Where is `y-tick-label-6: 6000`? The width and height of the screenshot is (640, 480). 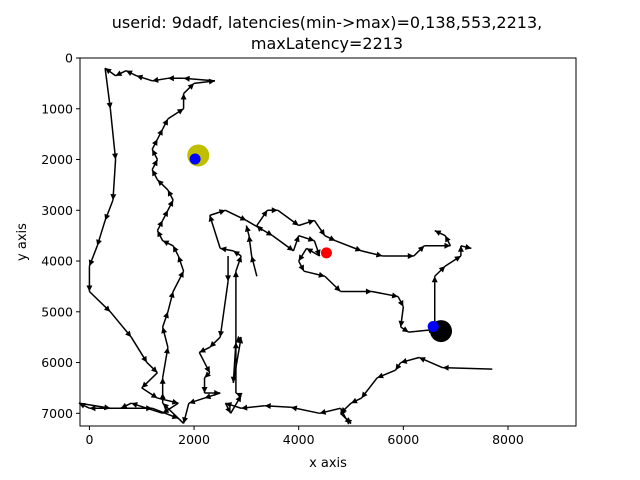
y-tick-label-6: 6000 is located at coordinates (57, 362).